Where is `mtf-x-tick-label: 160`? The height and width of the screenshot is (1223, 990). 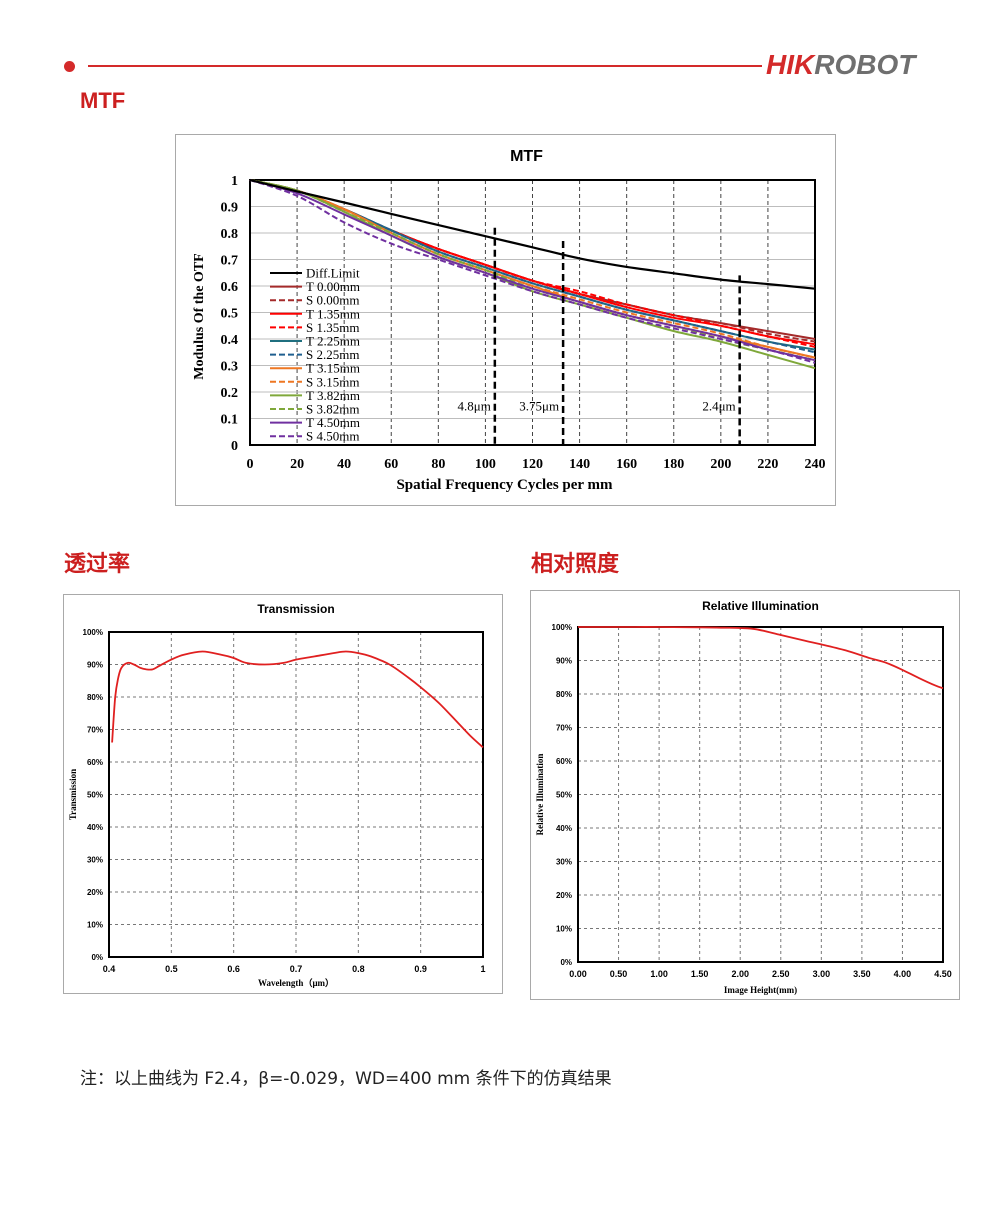 mtf-x-tick-label: 160 is located at coordinates (626, 464).